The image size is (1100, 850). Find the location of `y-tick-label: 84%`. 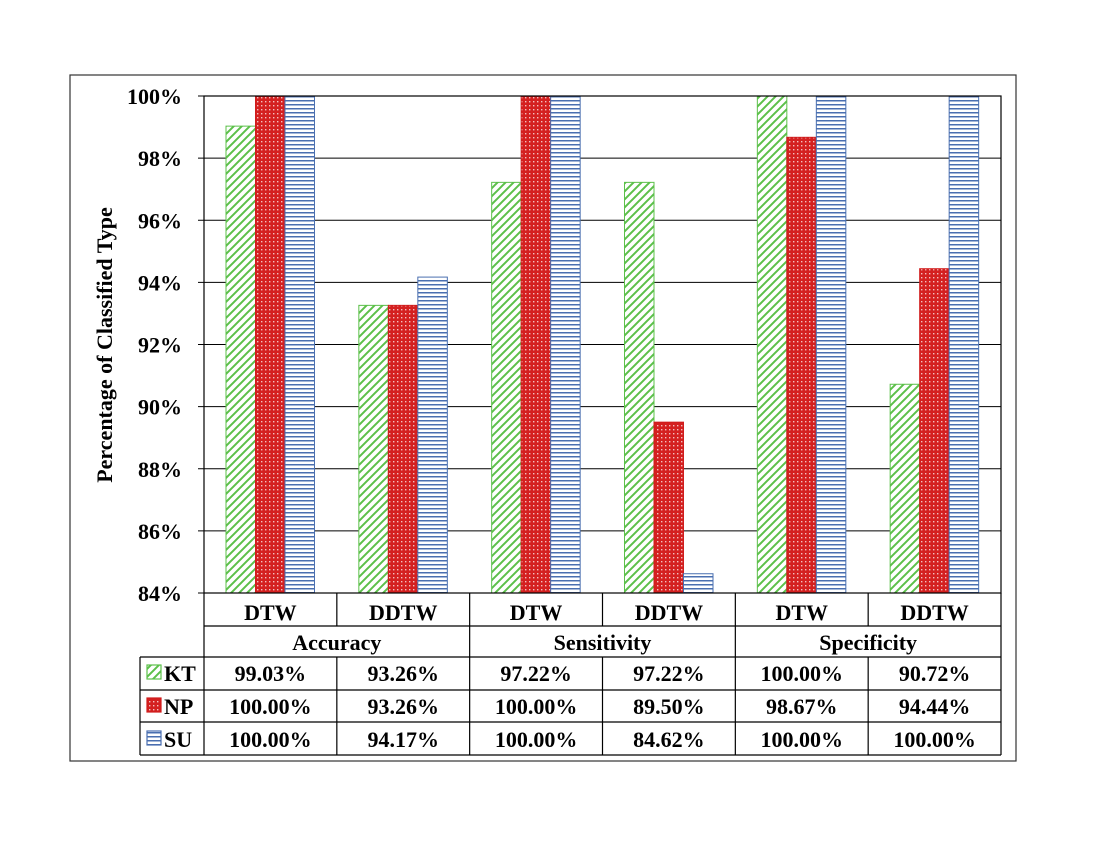

y-tick-label: 84% is located at coordinates (160, 593).